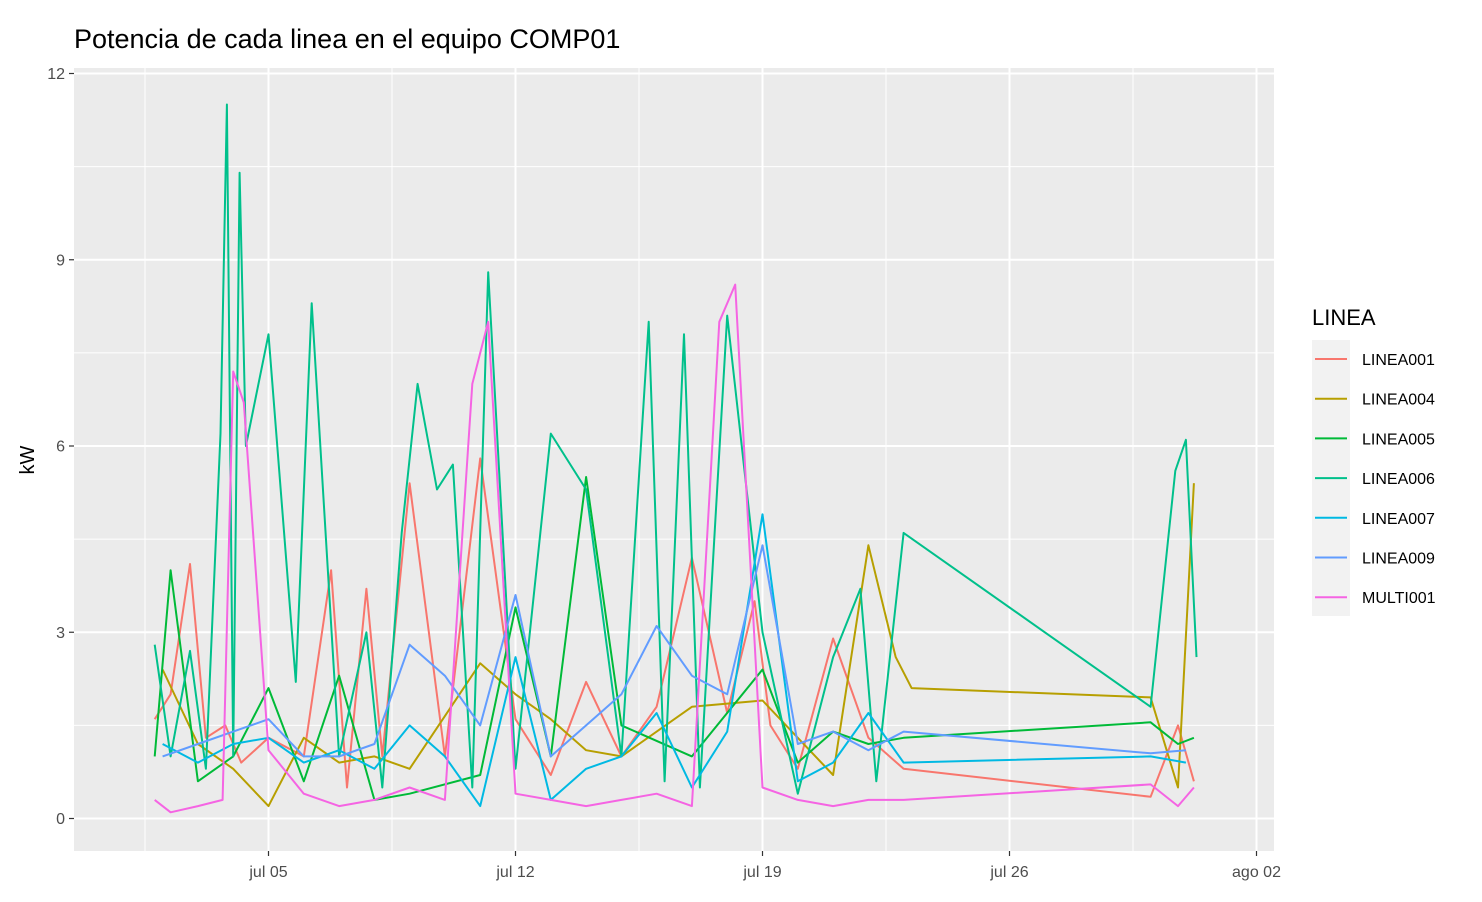 The height and width of the screenshot is (902, 1482). I want to click on x-tick-label: jul 05, so click(267, 872).